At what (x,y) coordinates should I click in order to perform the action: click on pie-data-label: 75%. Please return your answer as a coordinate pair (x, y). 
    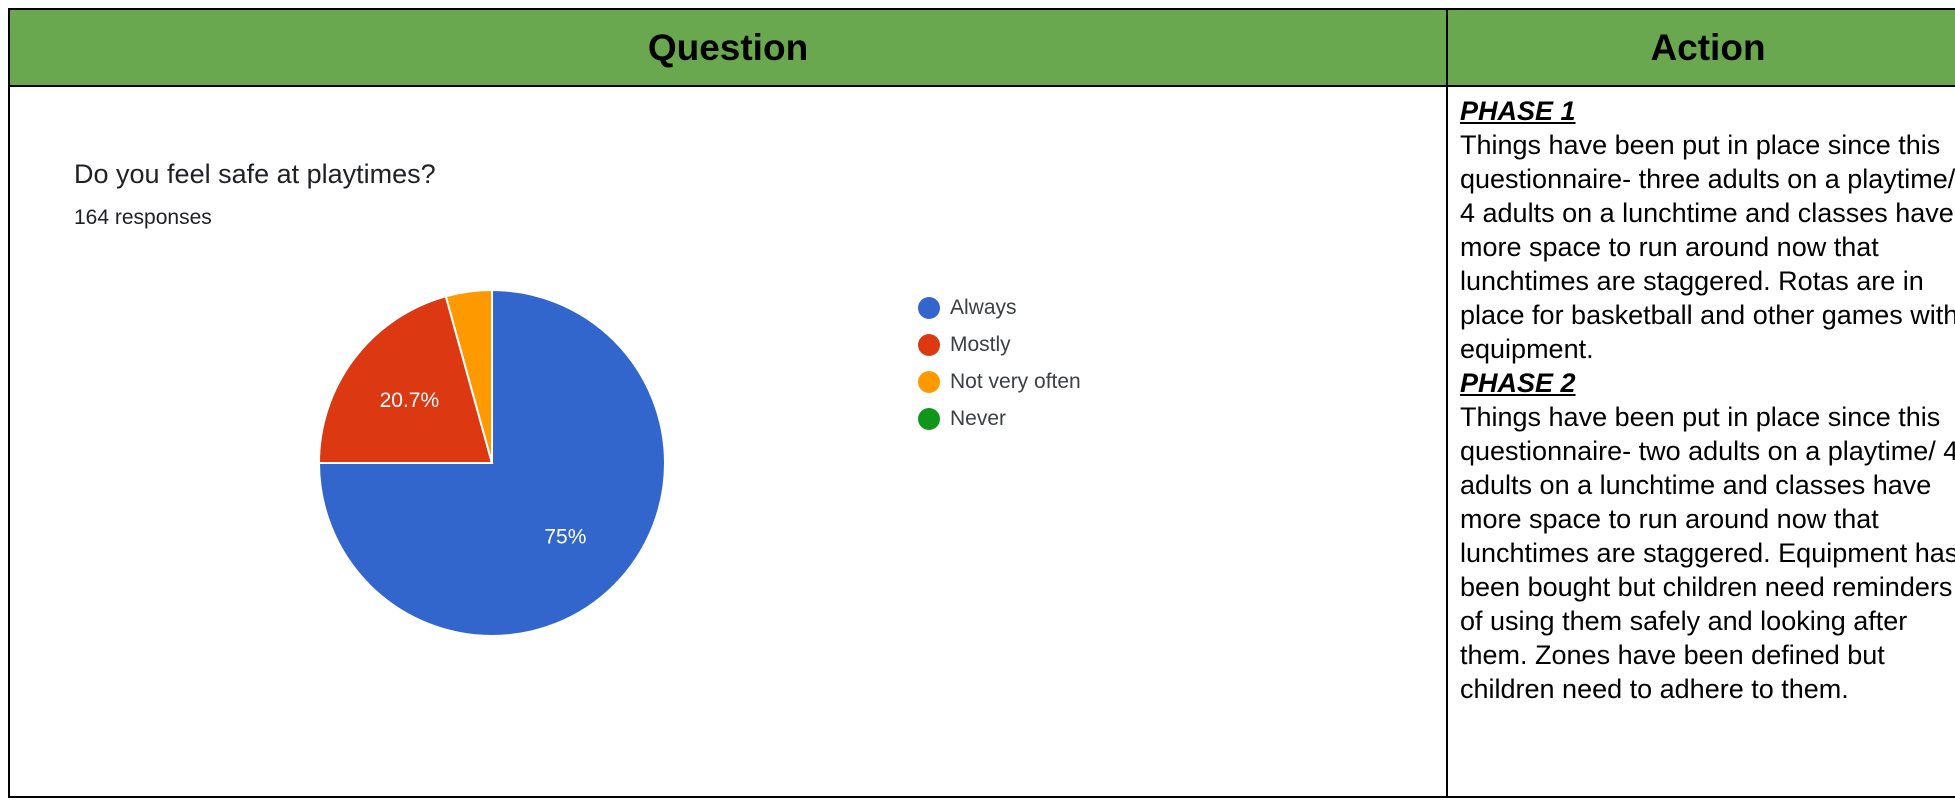
    Looking at the image, I should click on (565, 536).